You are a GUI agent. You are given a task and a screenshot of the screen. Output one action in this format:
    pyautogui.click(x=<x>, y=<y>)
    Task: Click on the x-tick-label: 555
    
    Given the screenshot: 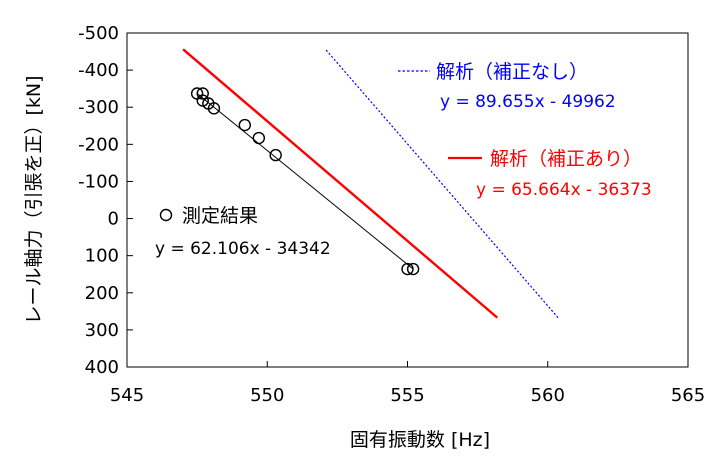 What is the action you would take?
    pyautogui.click(x=407, y=395)
    